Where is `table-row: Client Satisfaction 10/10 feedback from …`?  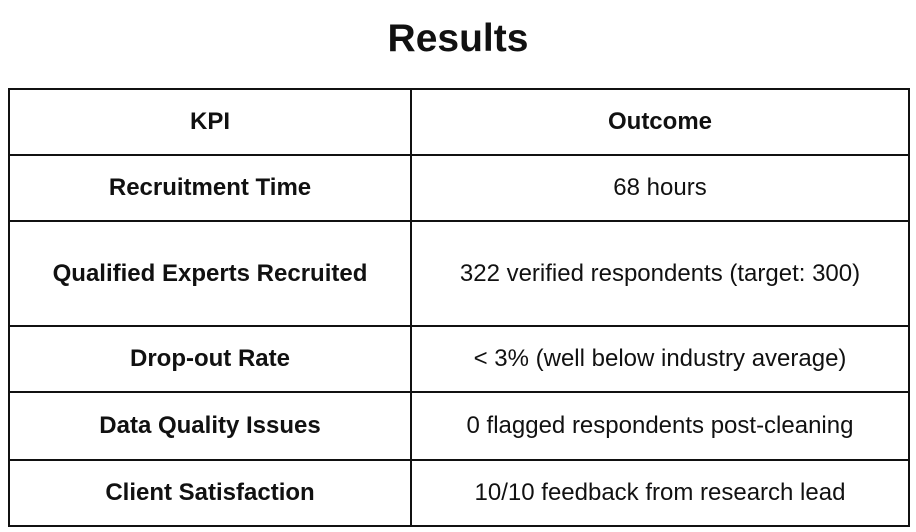 table-row: Client Satisfaction 10/10 feedback from … is located at coordinates (459, 493).